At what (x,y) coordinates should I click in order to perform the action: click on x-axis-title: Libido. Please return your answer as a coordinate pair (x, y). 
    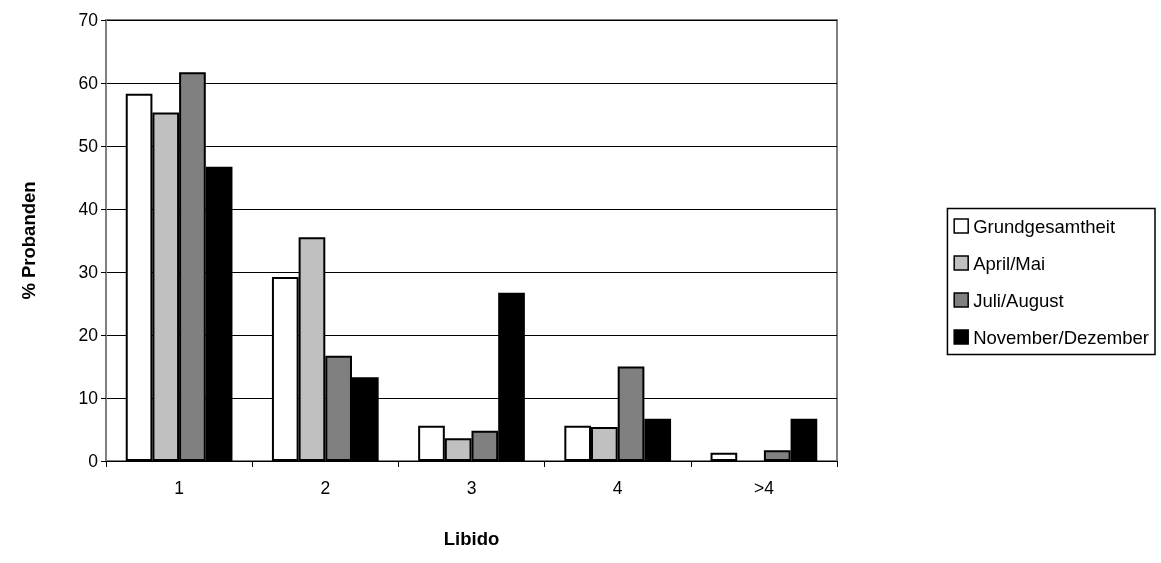
    Looking at the image, I should click on (471, 538).